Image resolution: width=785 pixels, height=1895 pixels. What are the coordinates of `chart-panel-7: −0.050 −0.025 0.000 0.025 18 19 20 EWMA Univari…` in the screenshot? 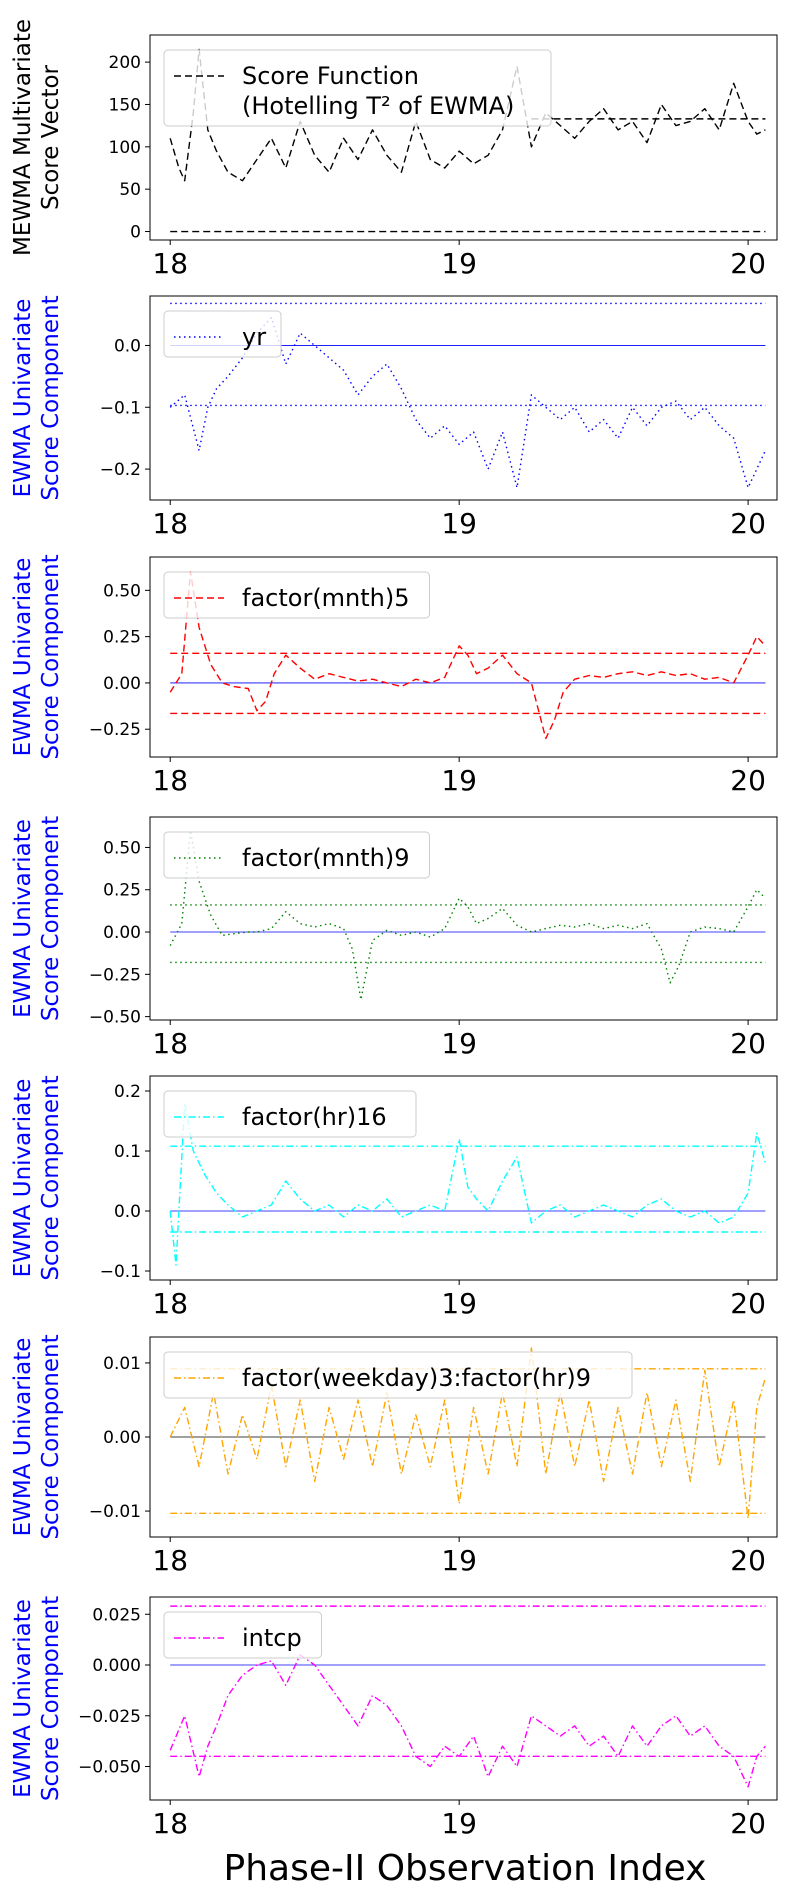 It's located at (394, 1718).